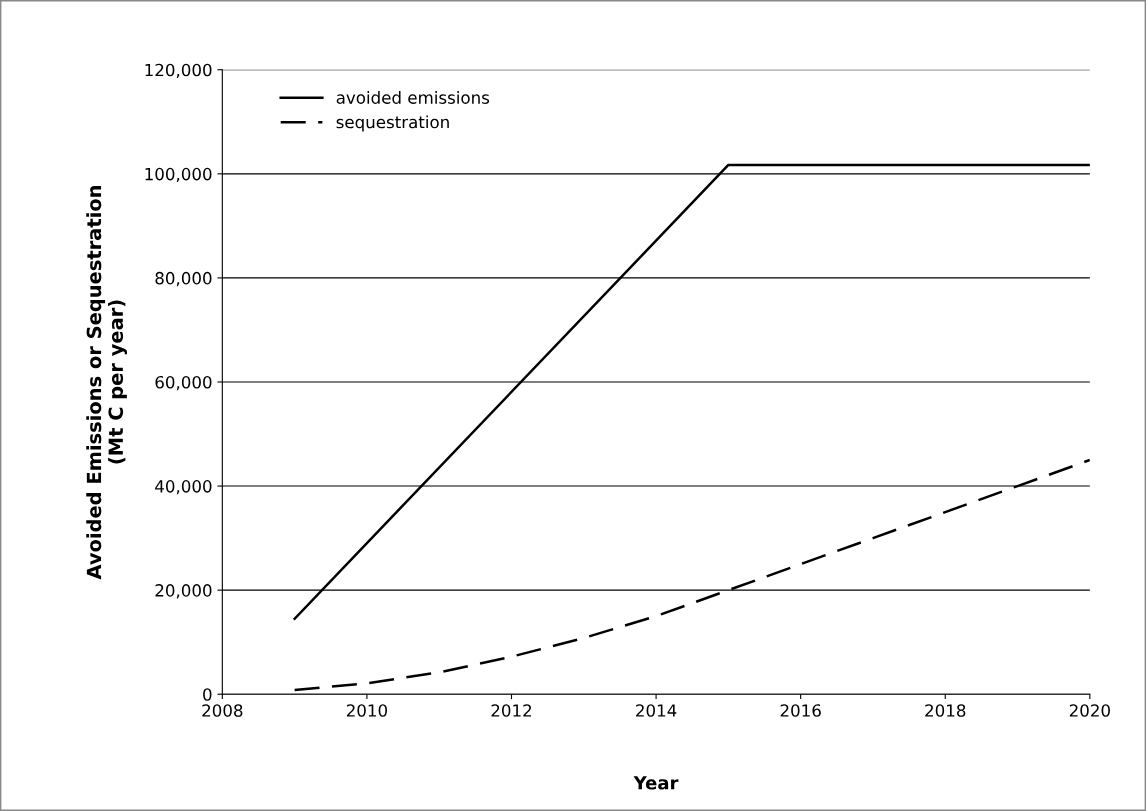 This screenshot has width=1146, height=811. I want to click on y-tick-label: 120,000, so click(178, 71).